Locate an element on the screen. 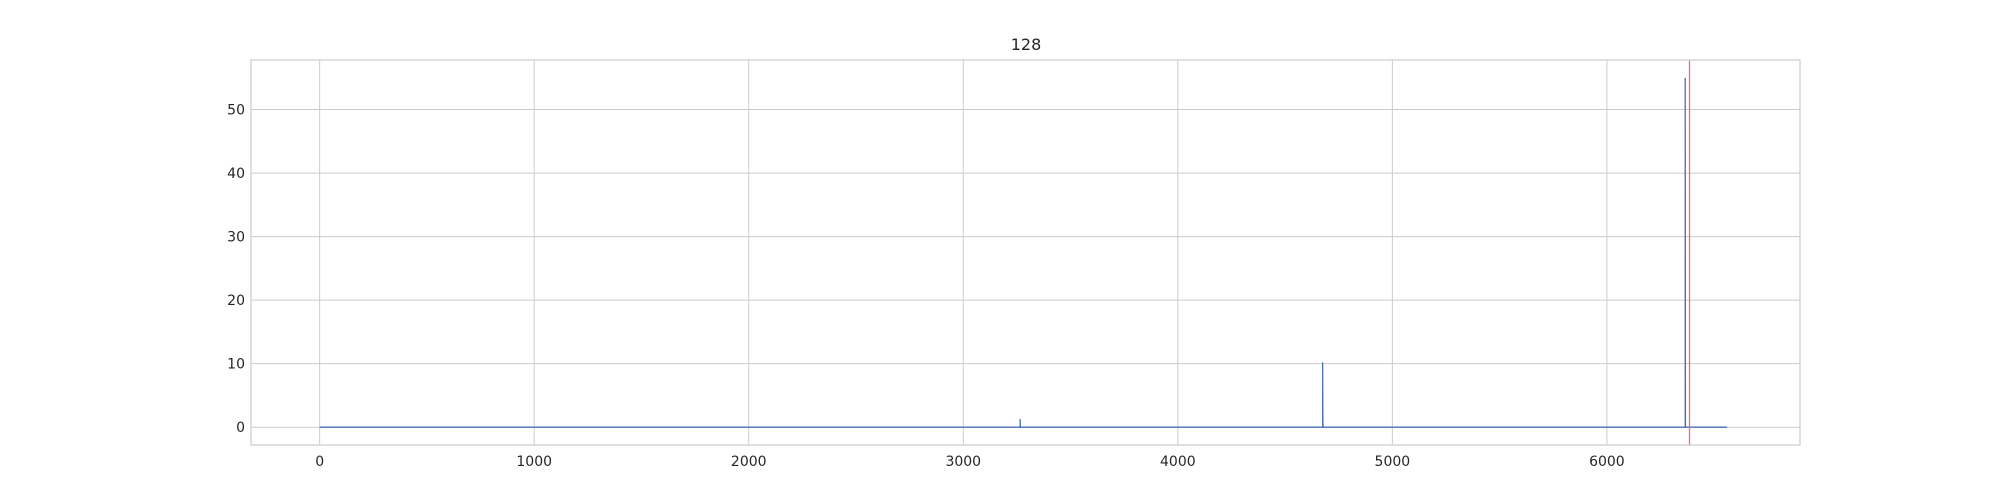  x-tick-label: 2000 is located at coordinates (749, 462).